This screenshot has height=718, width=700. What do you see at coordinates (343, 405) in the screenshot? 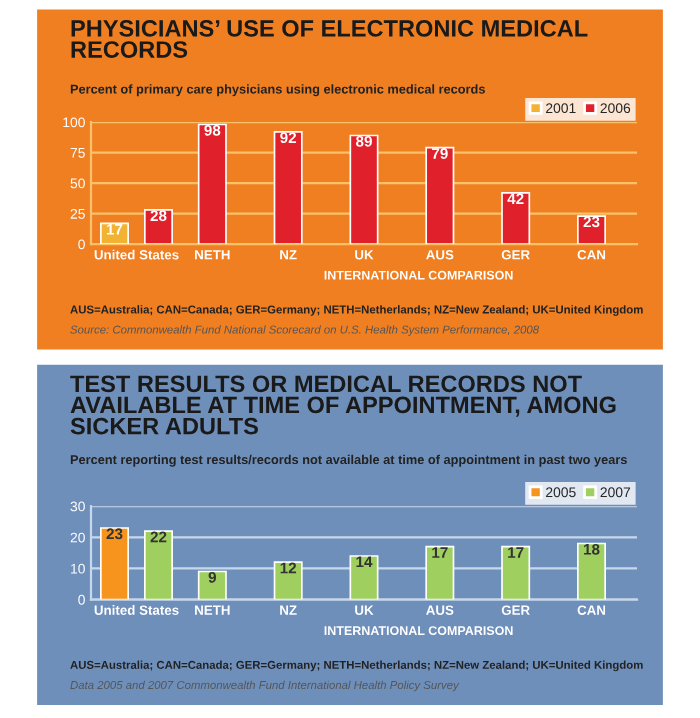
I see `chart-title: TEST RESULTS OR MEDICAL RECORDS NOT AVAILABLE AT TIME OF APPOINTMENT, AMONG SICKER ADULTS` at bounding box center [343, 405].